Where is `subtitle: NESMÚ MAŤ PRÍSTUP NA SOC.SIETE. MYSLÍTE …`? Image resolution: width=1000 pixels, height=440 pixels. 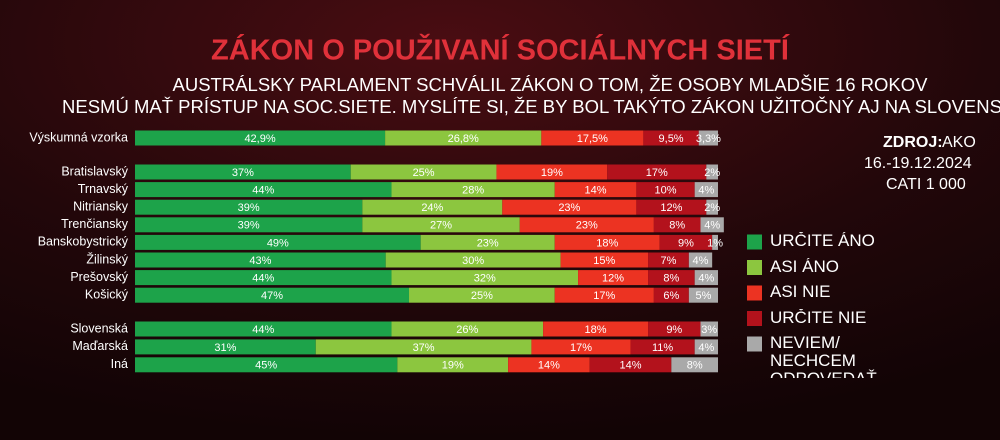
subtitle: NESMÚ MAŤ PRÍSTUP NA SOC.SIETE. MYSLÍTE … is located at coordinates (531, 106).